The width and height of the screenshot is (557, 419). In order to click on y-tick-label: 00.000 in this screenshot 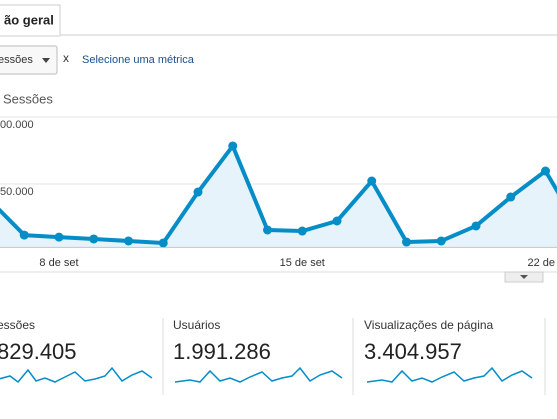, I will do `click(17, 125)`.